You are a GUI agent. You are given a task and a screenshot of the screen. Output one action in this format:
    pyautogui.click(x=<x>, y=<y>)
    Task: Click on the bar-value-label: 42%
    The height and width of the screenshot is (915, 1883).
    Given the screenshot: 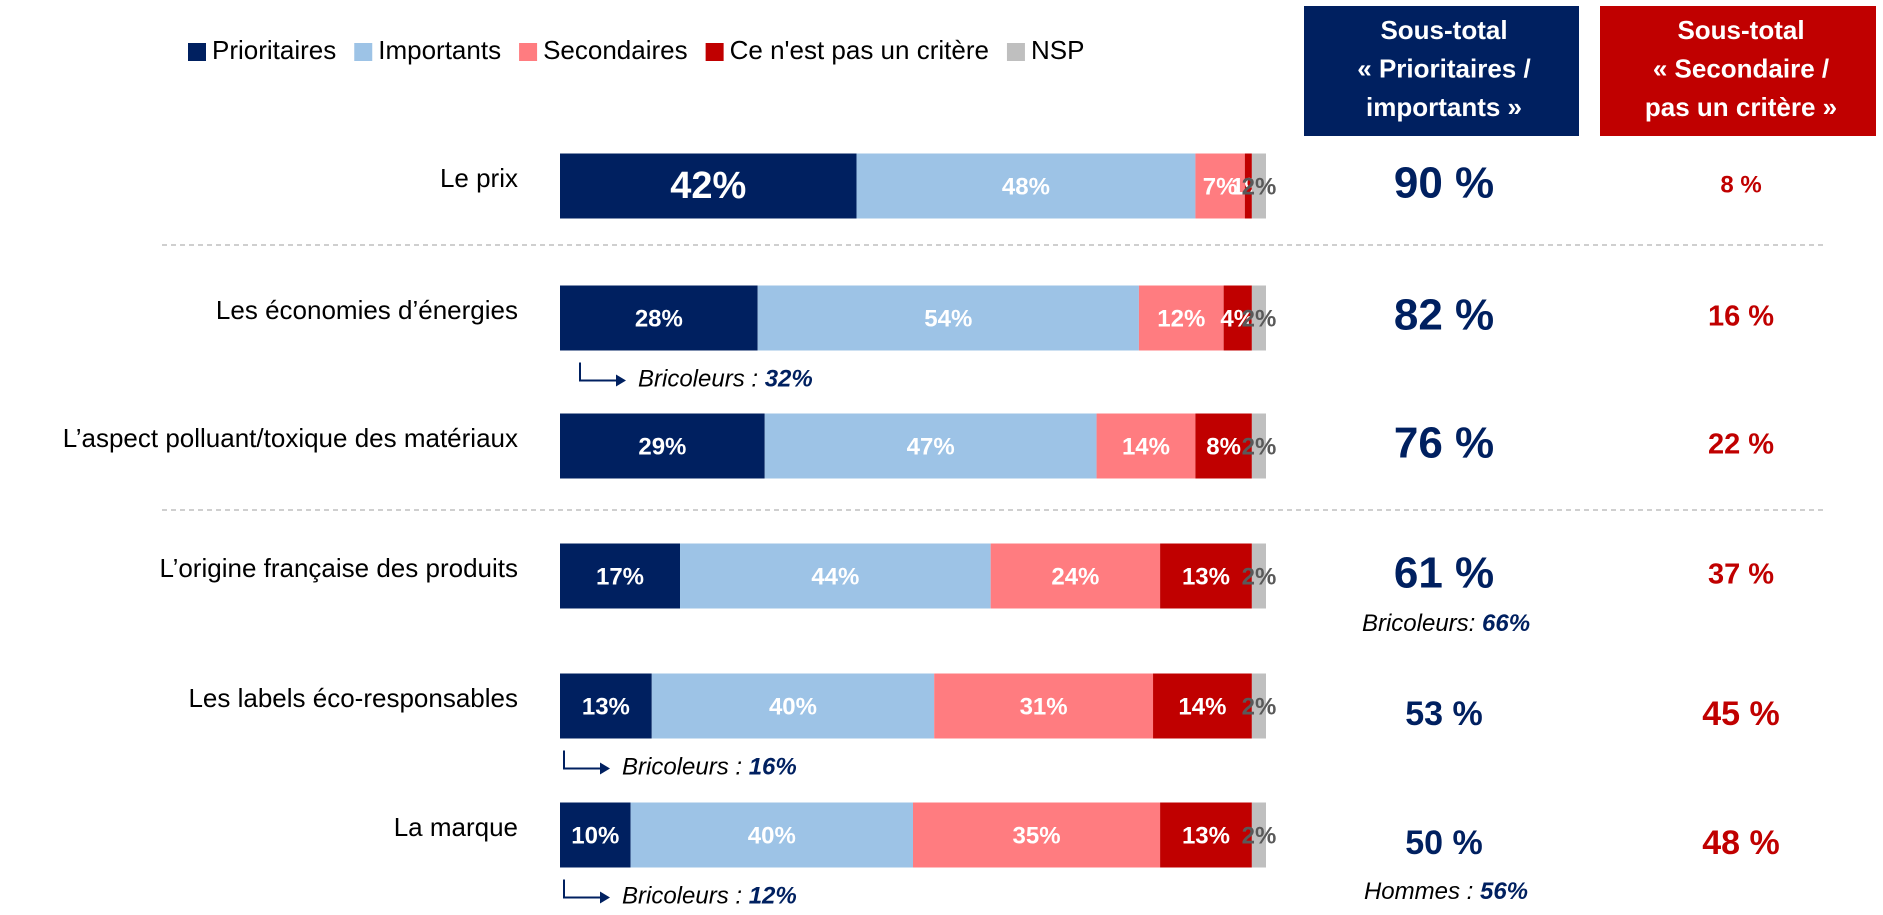 What is the action you would take?
    pyautogui.click(x=708, y=186)
    